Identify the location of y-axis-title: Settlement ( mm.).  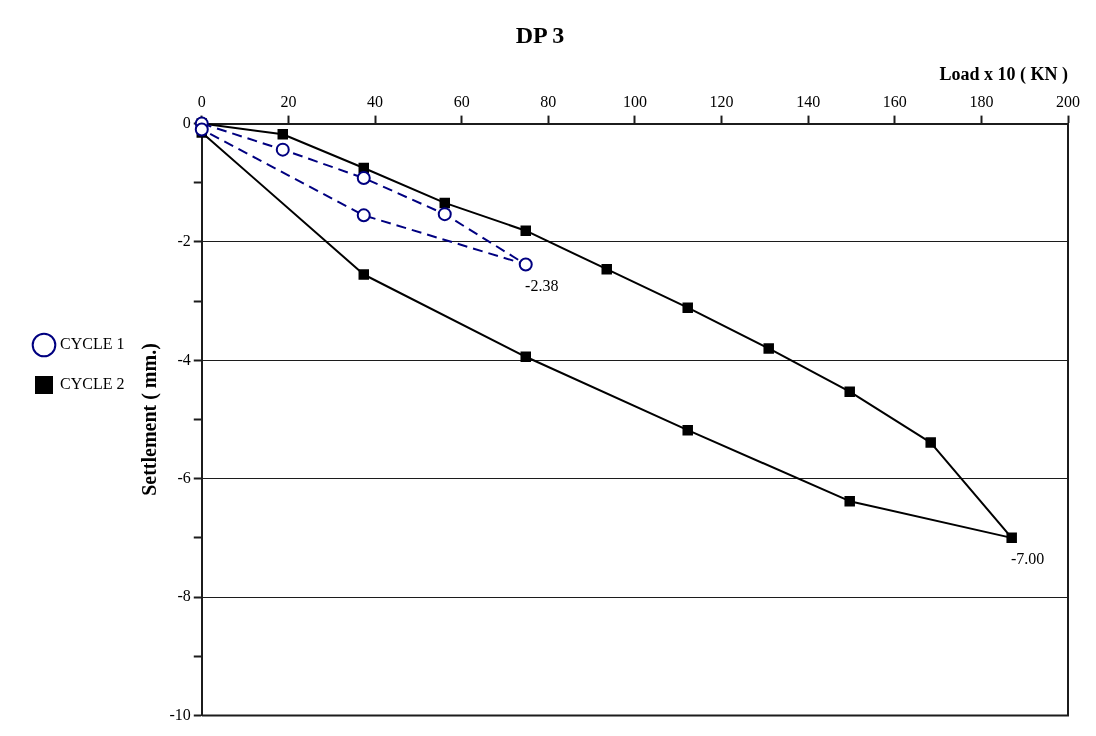
(149, 419).